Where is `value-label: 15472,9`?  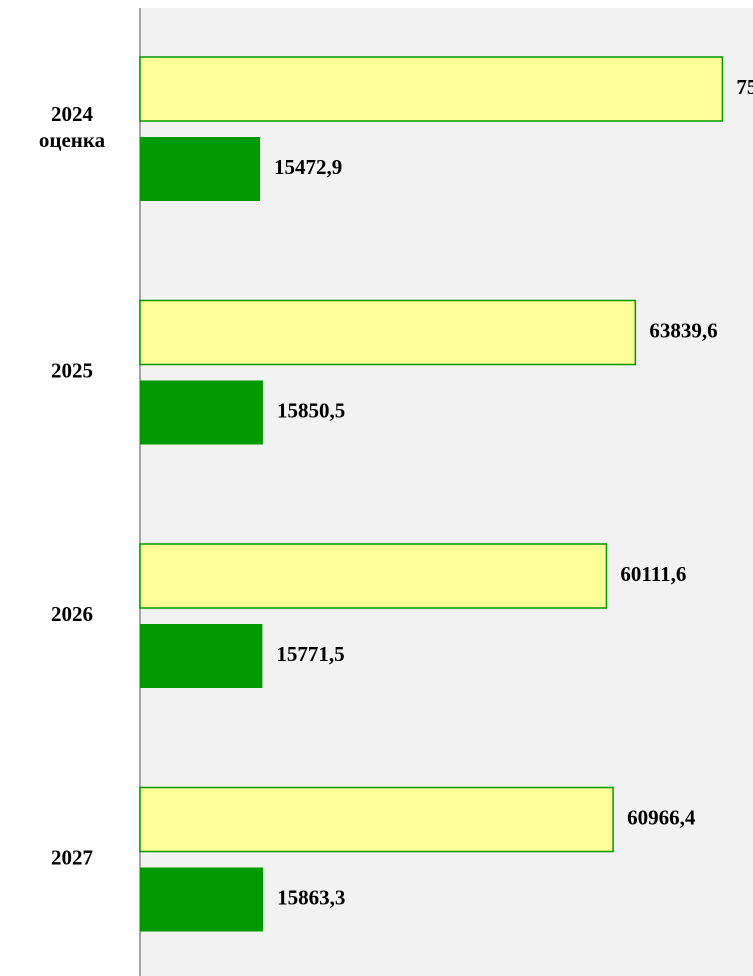 value-label: 15472,9 is located at coordinates (308, 167).